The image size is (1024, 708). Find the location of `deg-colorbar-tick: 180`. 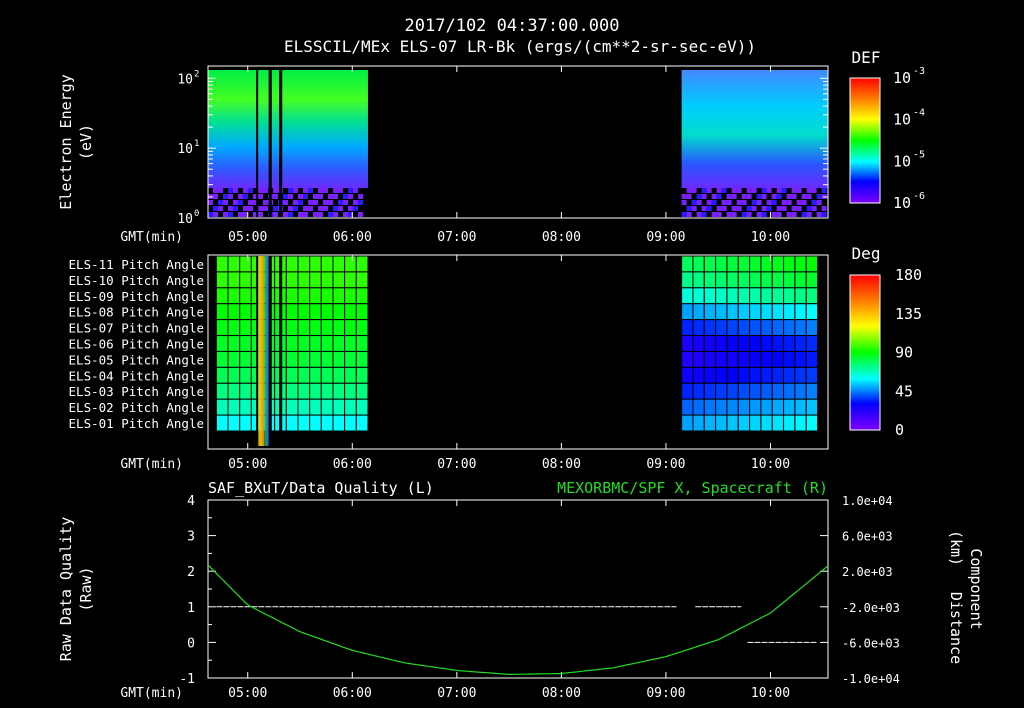

deg-colorbar-tick: 180 is located at coordinates (908, 275).